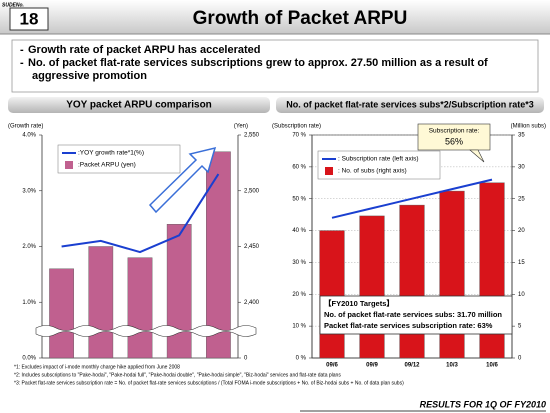 The width and height of the screenshot is (550, 413). I want to click on y2-tick-label: 30, so click(521, 167).